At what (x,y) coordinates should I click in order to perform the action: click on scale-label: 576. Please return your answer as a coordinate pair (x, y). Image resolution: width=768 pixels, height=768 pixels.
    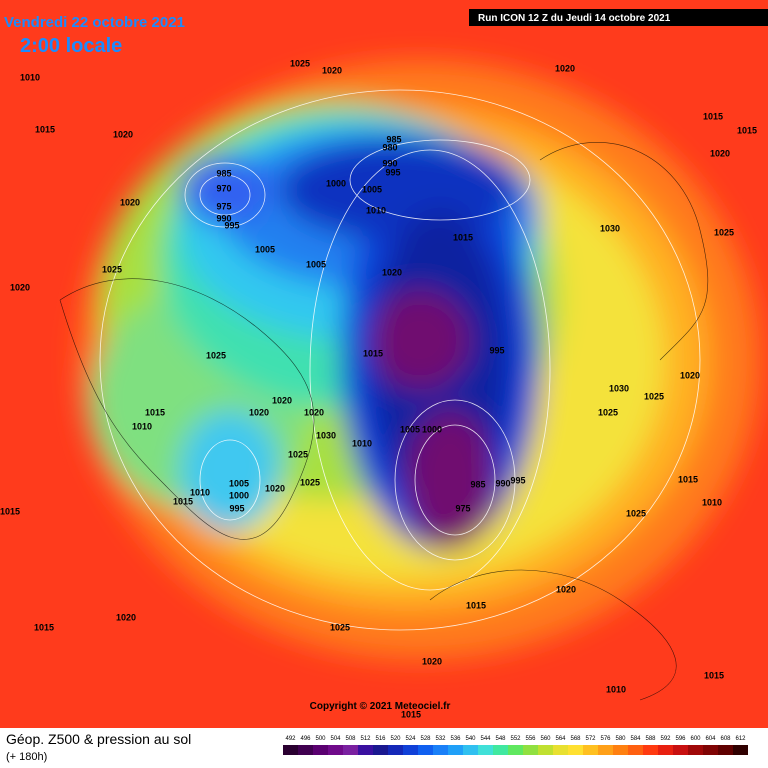
    Looking at the image, I should click on (605, 739).